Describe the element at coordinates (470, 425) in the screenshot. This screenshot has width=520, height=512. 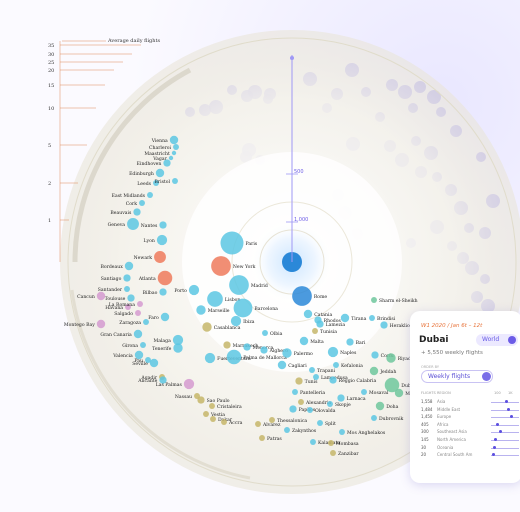
I see `region-row: 405 Africa` at that location.